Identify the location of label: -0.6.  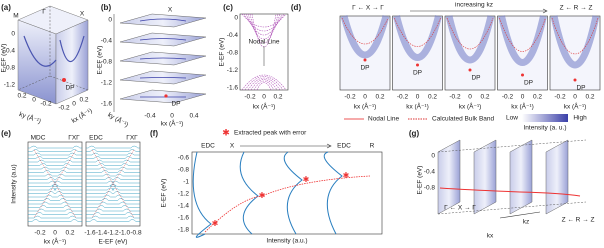
(184, 158).